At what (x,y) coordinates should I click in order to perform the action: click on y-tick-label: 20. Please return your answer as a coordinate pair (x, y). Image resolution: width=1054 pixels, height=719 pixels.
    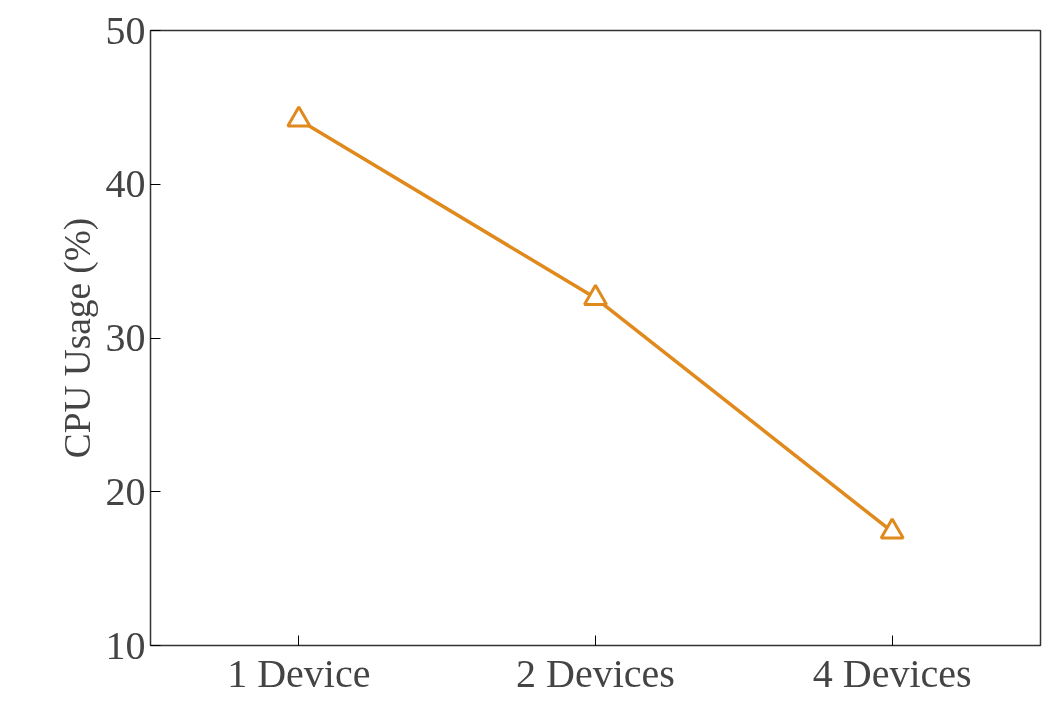
    Looking at the image, I should click on (125, 491).